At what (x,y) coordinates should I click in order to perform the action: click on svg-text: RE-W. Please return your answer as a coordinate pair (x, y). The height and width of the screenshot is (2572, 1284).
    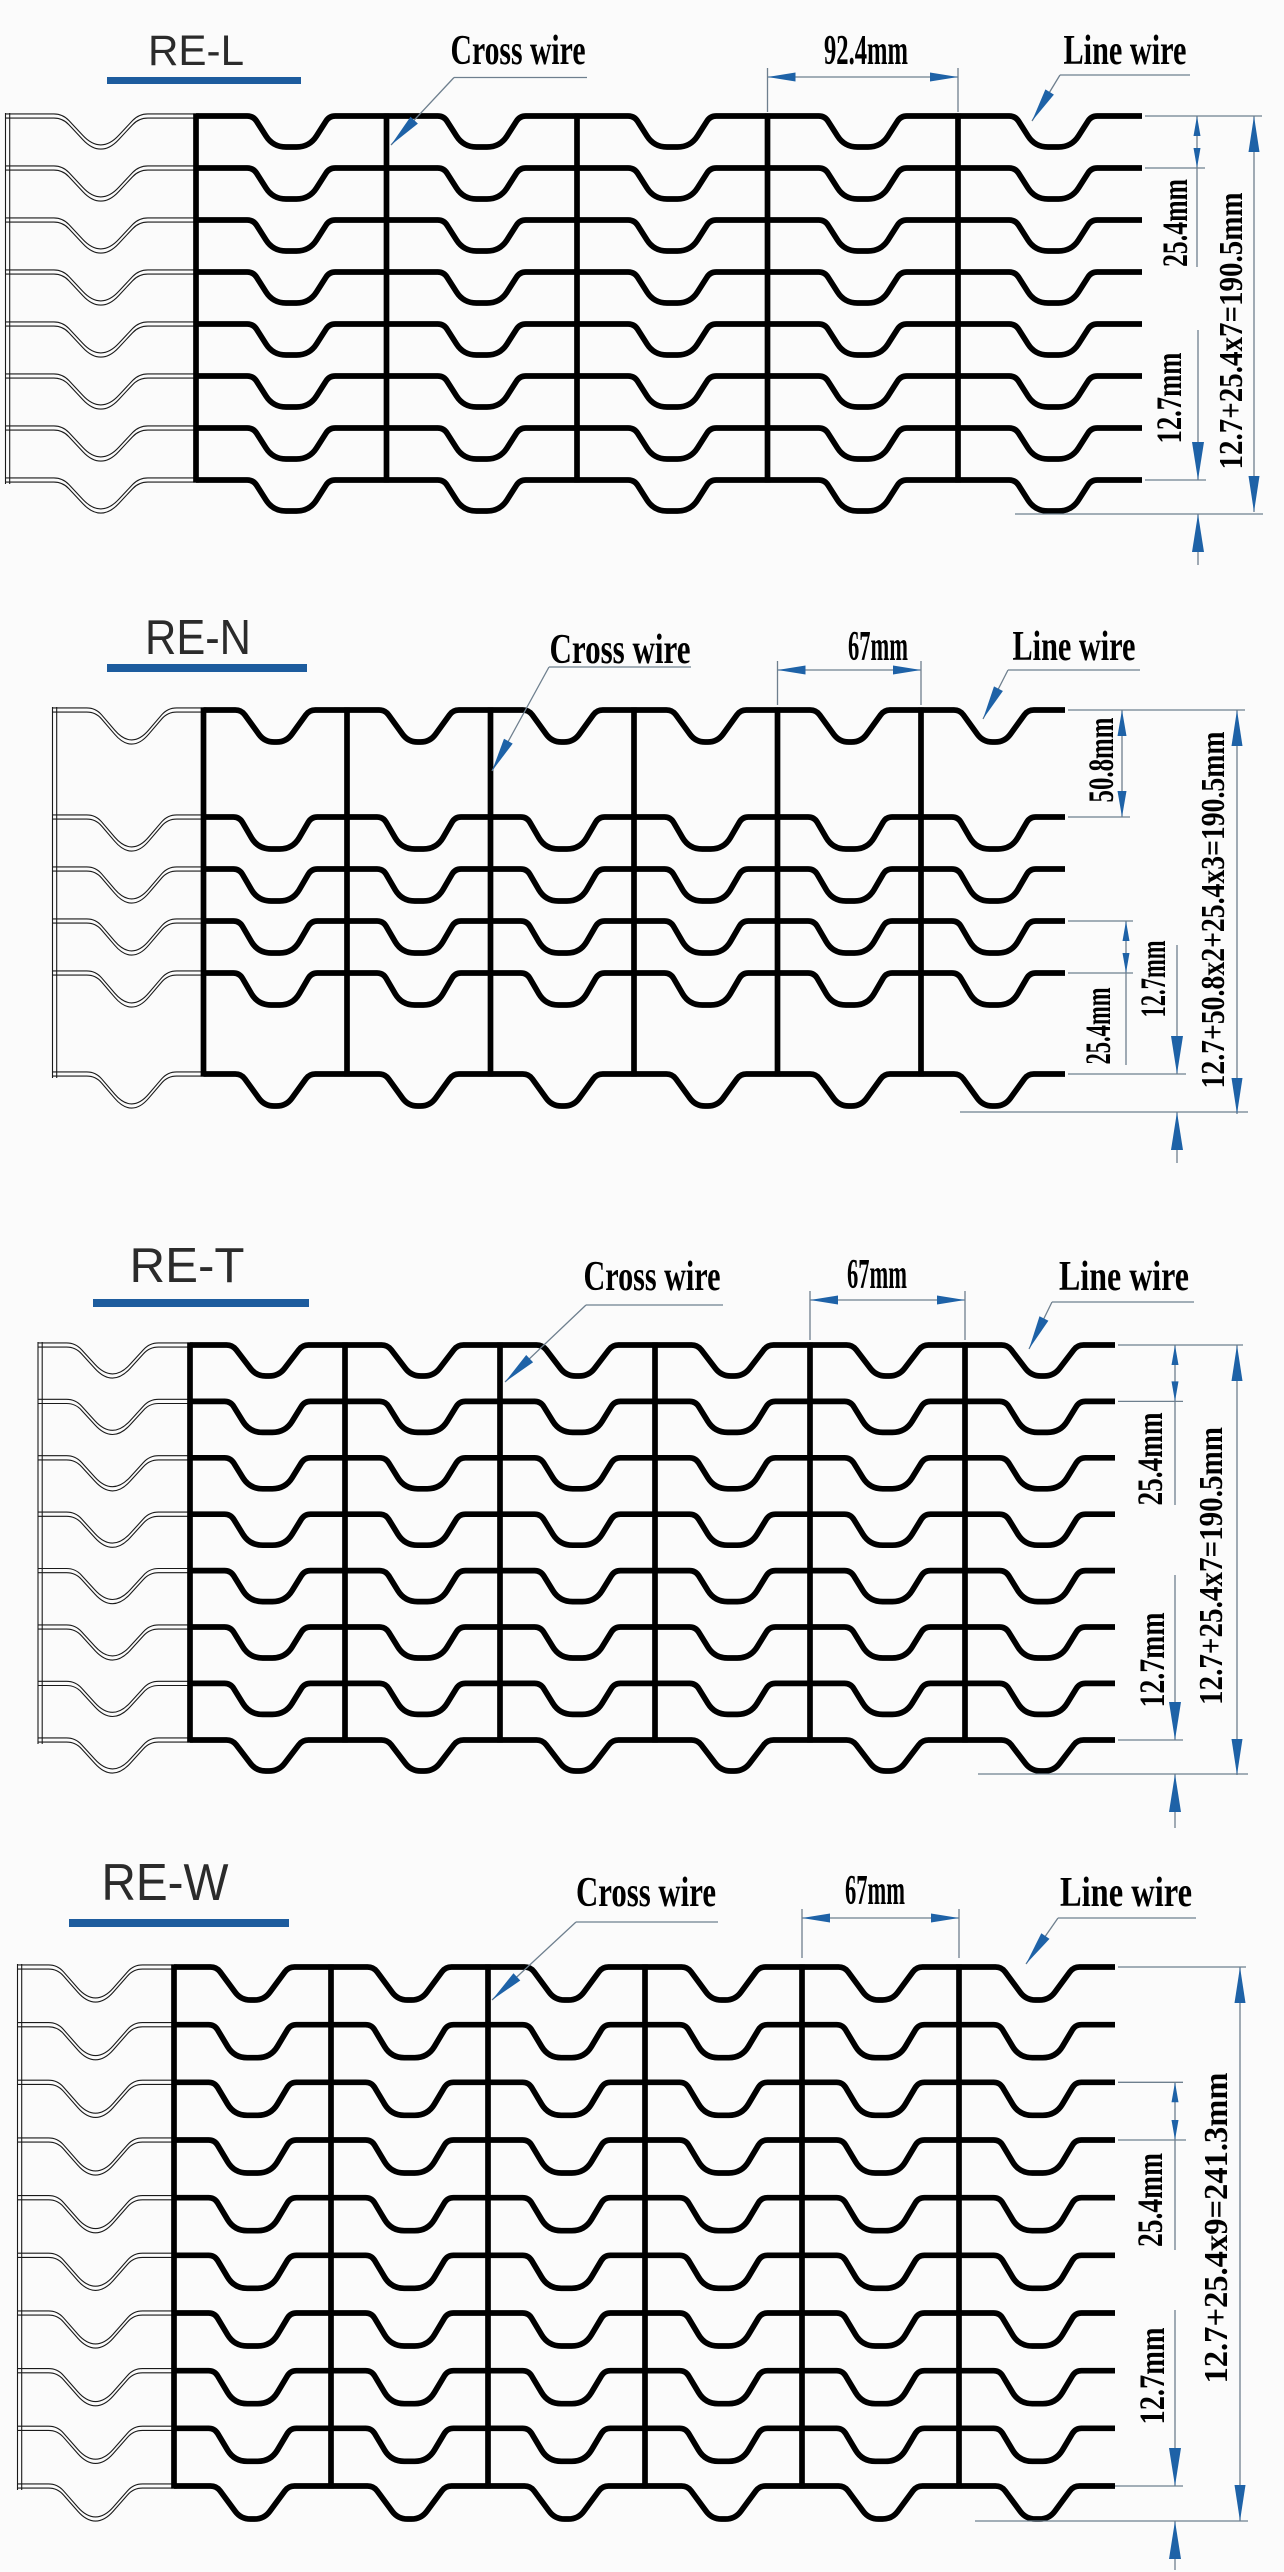
    Looking at the image, I should click on (165, 1883).